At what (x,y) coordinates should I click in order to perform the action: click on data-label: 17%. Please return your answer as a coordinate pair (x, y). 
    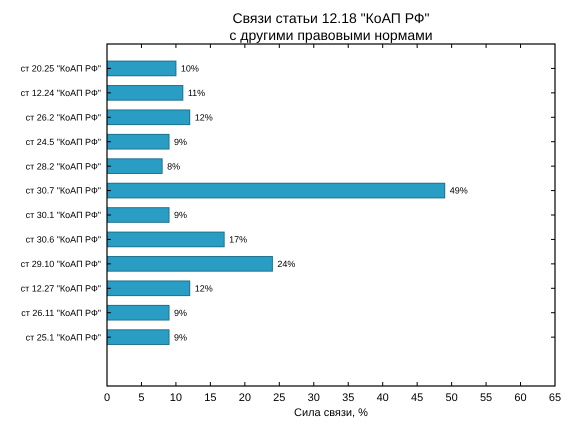
    Looking at the image, I should click on (238, 239).